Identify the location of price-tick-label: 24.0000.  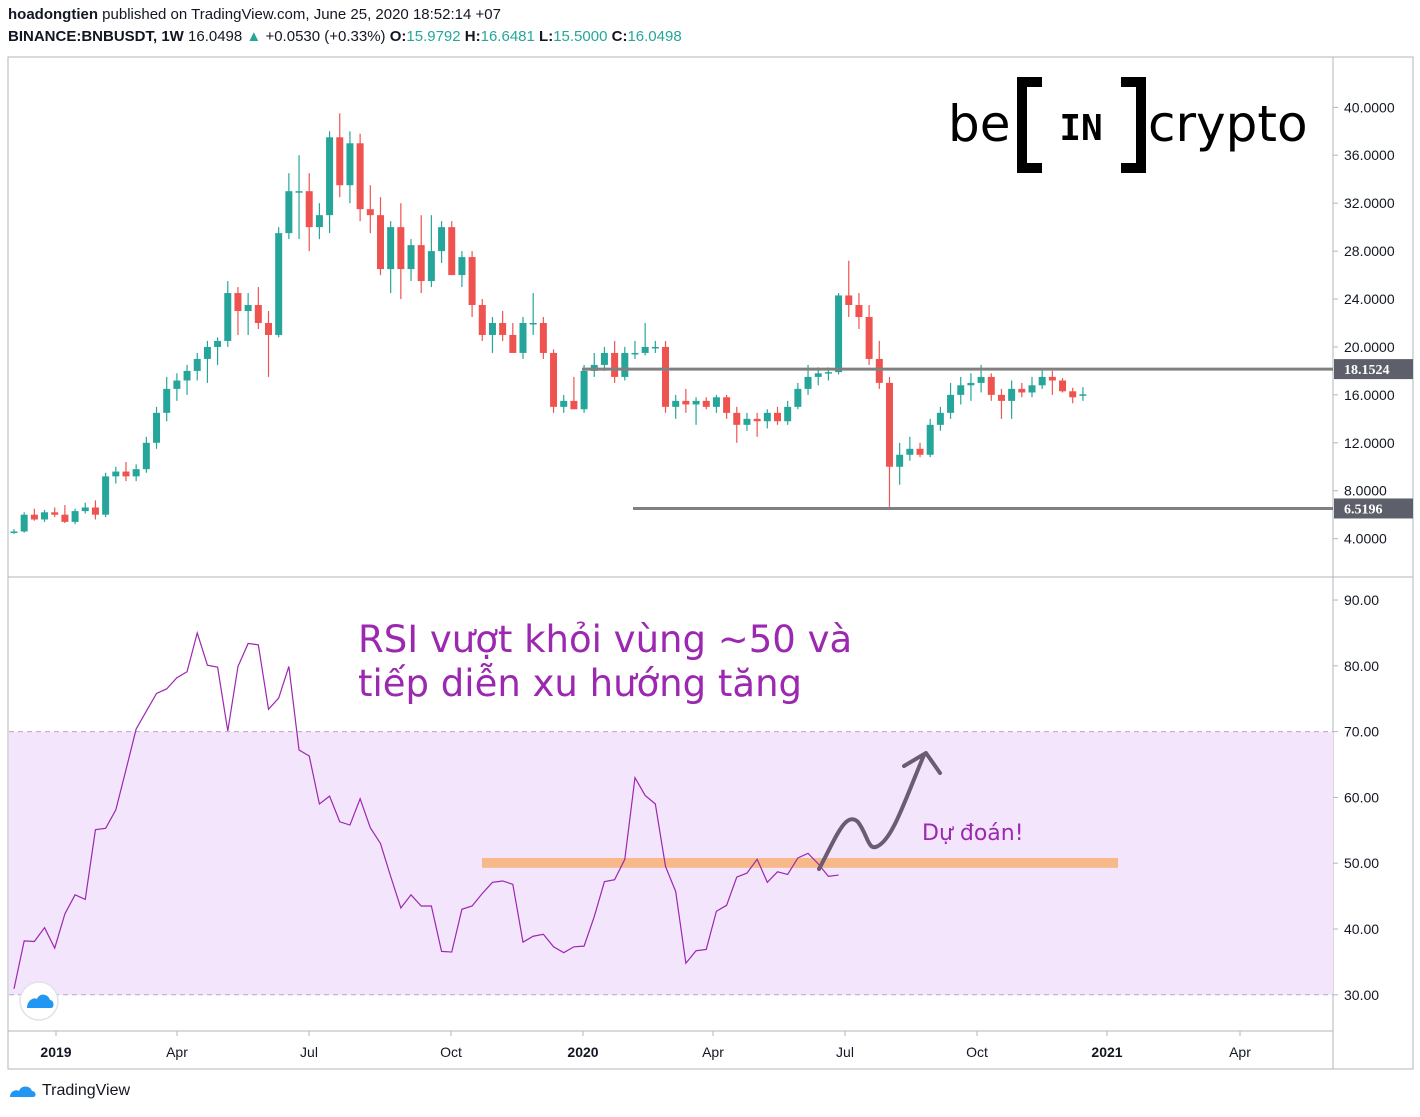
(1369, 299).